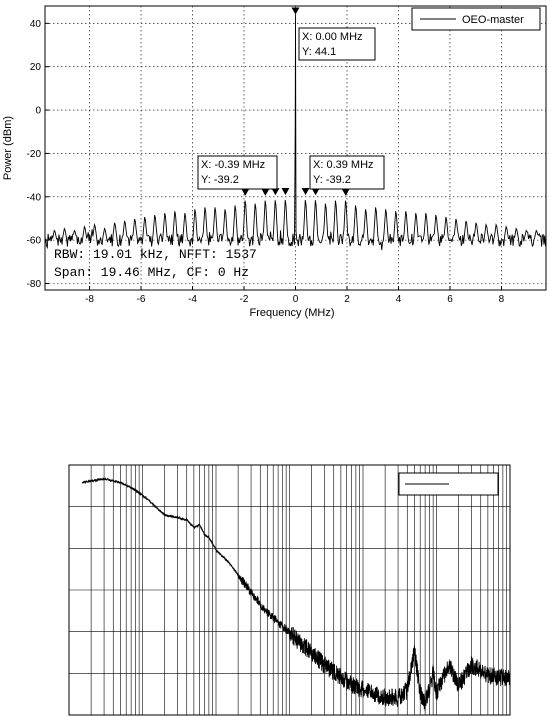  I want to click on datatip-y: Y: 44.1, so click(319, 52).